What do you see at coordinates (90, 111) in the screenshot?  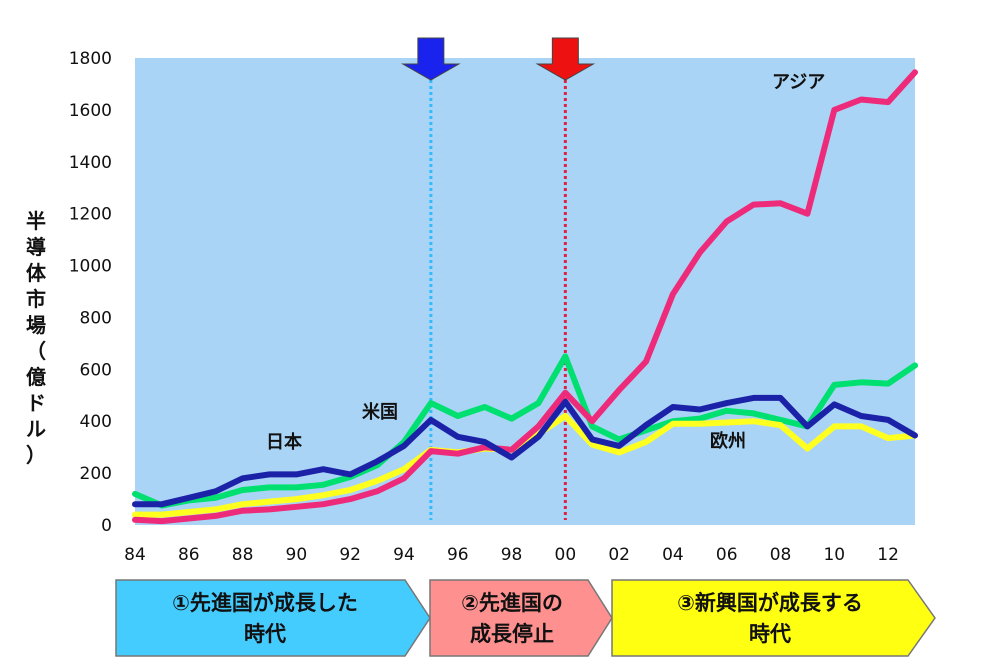 I see `y-tick-label: 1600` at bounding box center [90, 111].